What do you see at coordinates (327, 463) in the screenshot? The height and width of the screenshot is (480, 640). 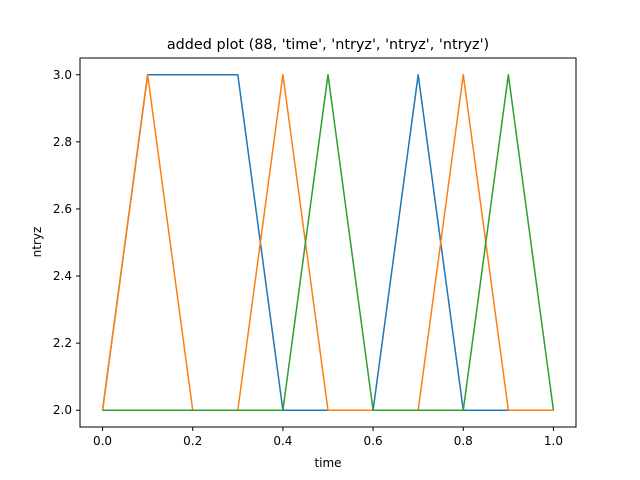 I see `x-axis-label: time` at bounding box center [327, 463].